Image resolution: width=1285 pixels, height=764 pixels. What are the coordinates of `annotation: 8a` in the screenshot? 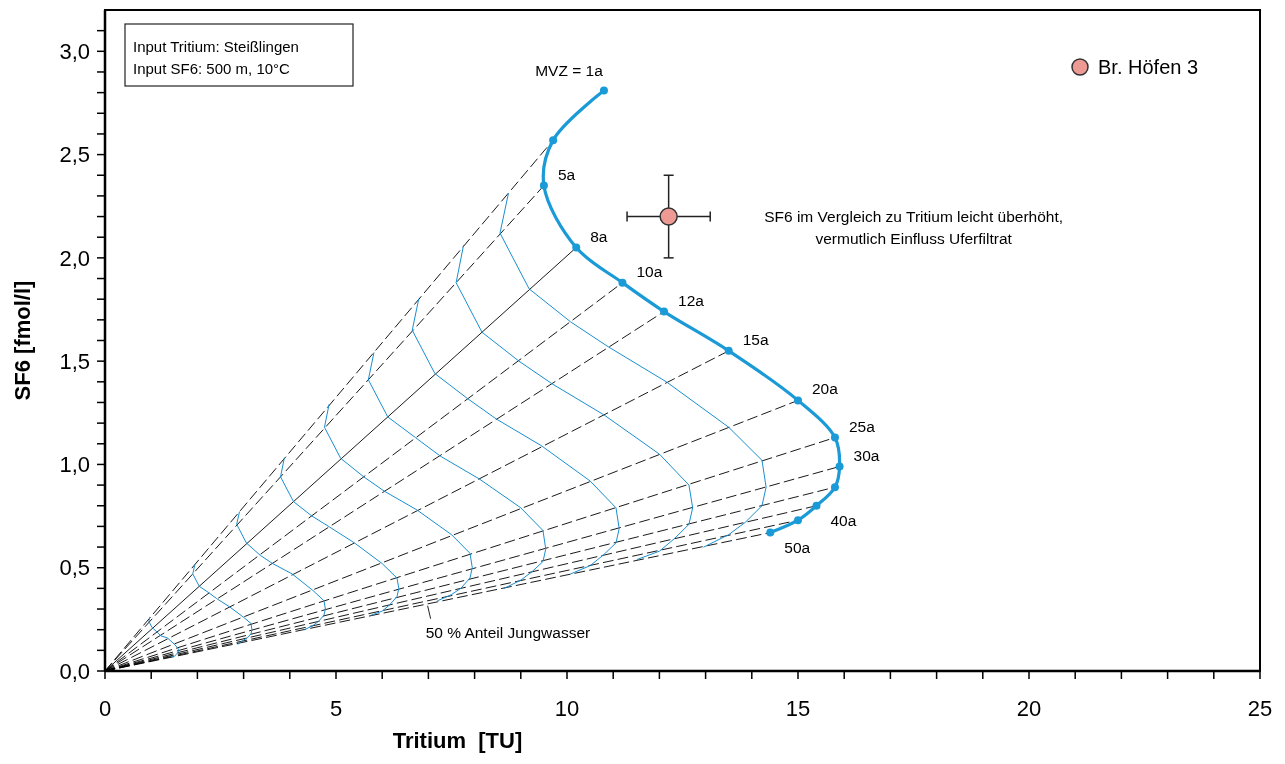 It's located at (599, 236).